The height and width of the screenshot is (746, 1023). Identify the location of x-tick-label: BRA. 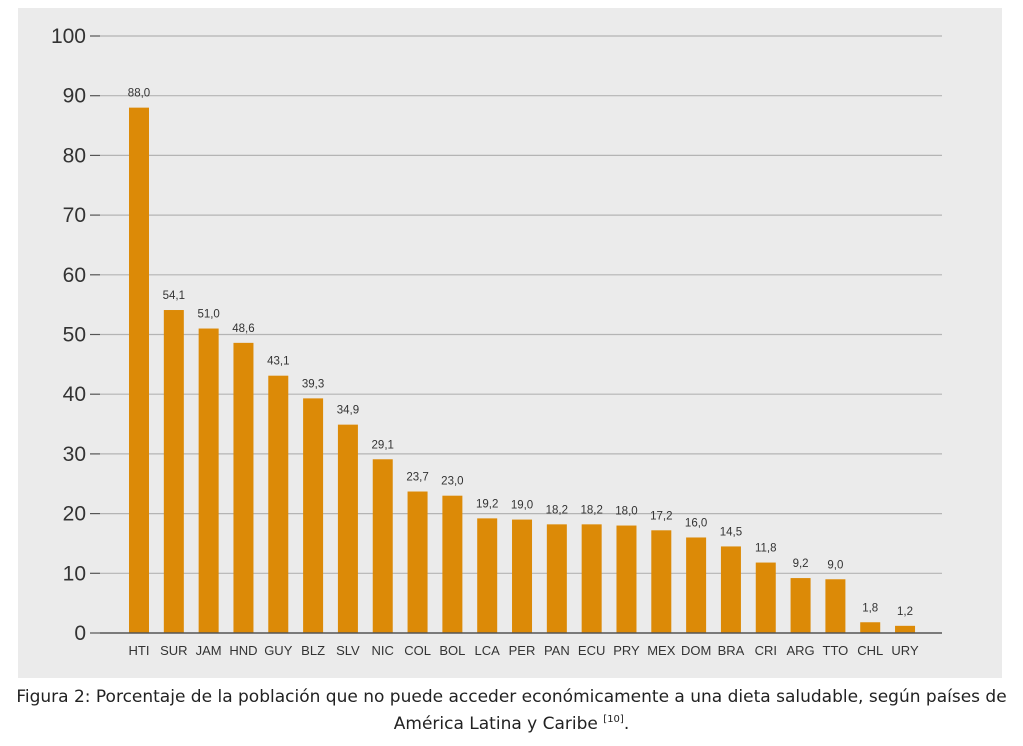
(731, 650).